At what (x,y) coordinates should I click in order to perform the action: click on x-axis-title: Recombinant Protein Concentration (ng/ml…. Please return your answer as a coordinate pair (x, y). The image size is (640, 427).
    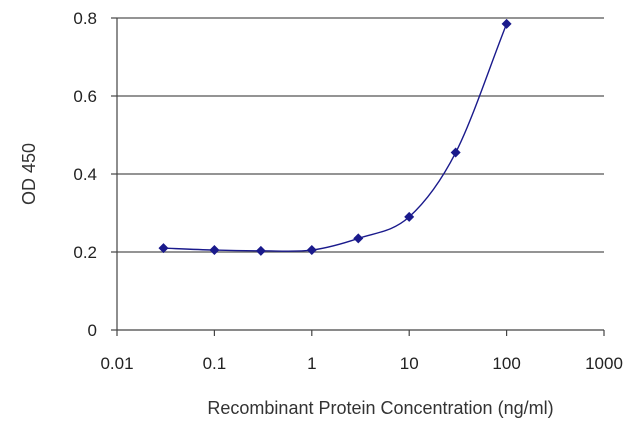
    Looking at the image, I should click on (380, 408).